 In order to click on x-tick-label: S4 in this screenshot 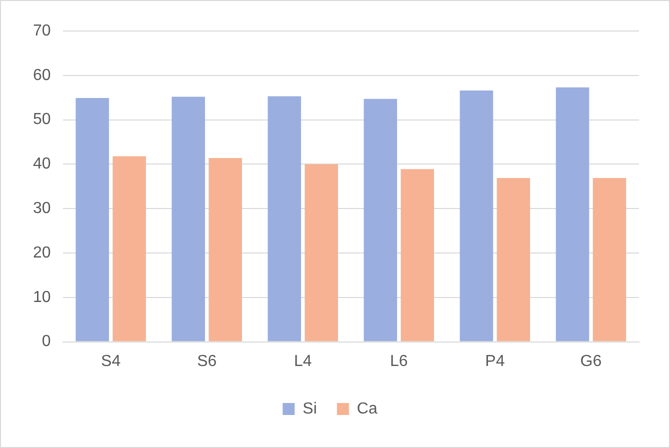, I will do `click(111, 361)`.